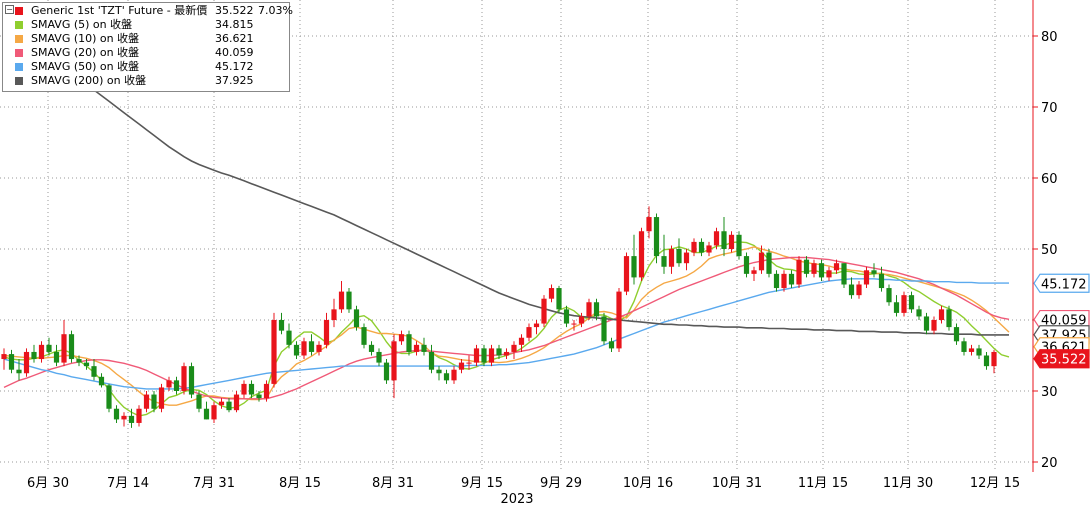  What do you see at coordinates (85, 66) in the screenshot?
I see `legend-name: SMAVG (50) on 收盤` at bounding box center [85, 66].